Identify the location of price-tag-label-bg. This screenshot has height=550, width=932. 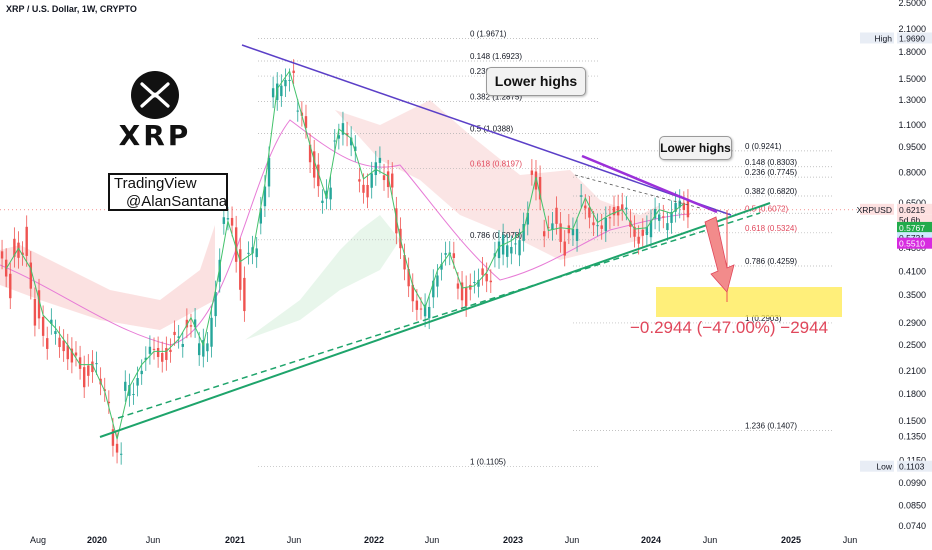
(877, 38).